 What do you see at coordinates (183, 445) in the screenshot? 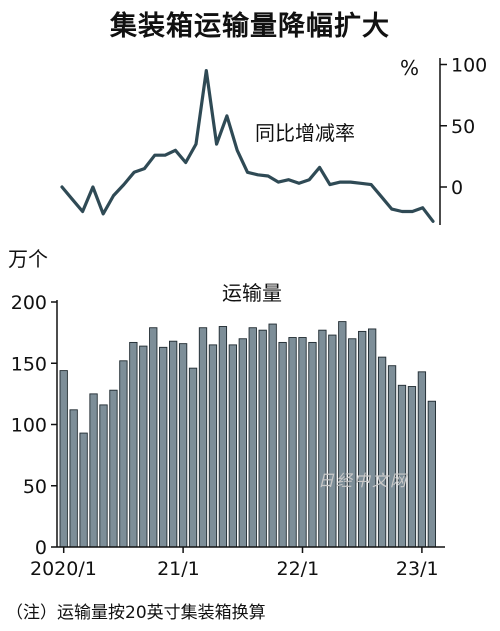
I see `bar-2021/1` at bounding box center [183, 445].